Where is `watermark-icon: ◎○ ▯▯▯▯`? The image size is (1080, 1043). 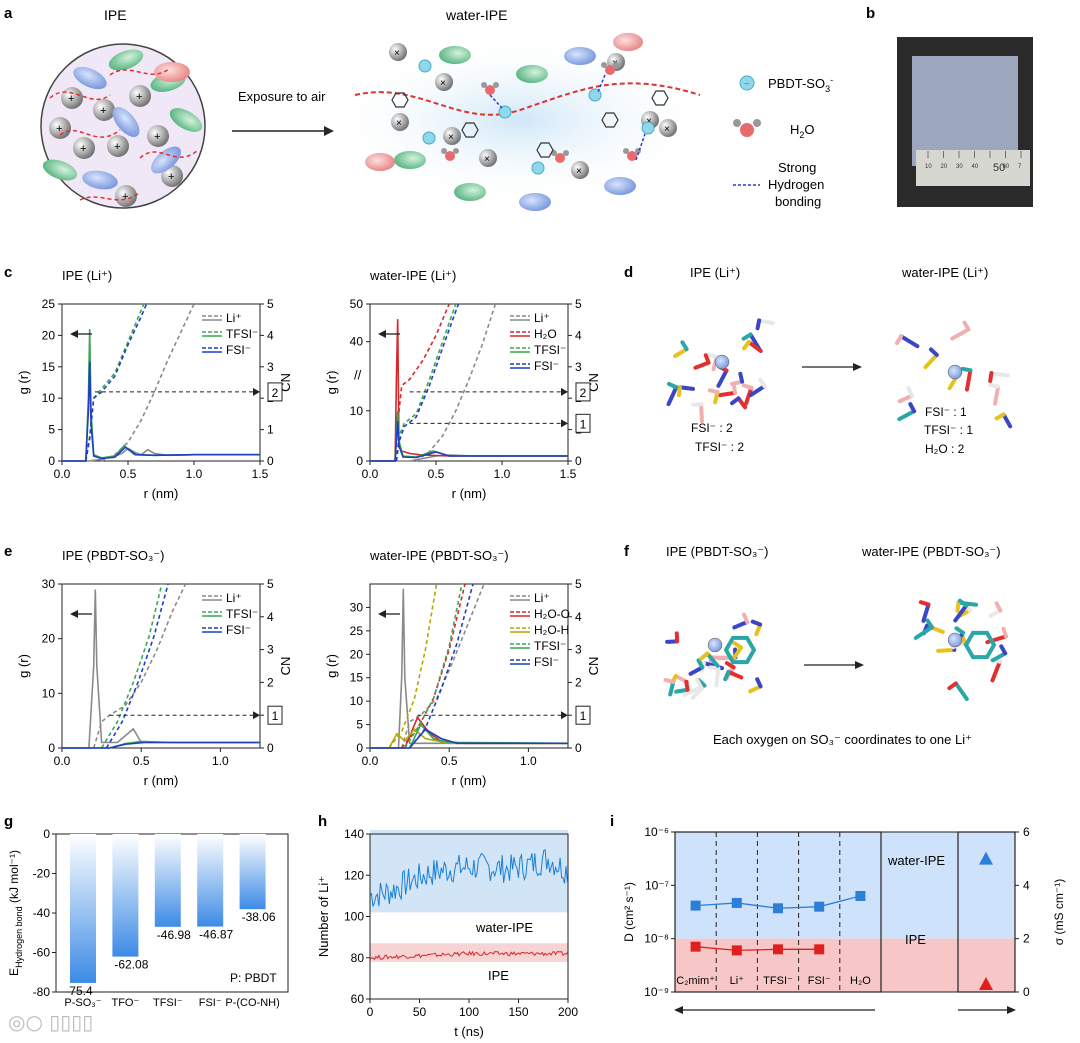
watermark-icon: ◎○ ▯▯▯▯ is located at coordinates (51, 1022).